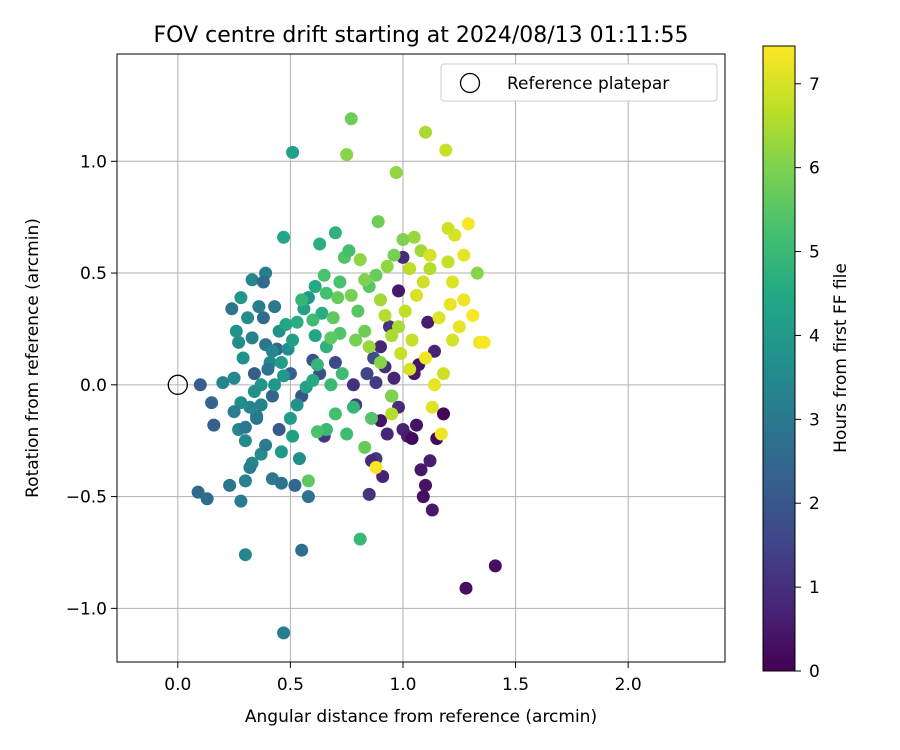 The height and width of the screenshot is (750, 900). What do you see at coordinates (402, 685) in the screenshot?
I see `x-tick-label: 1.0` at bounding box center [402, 685].